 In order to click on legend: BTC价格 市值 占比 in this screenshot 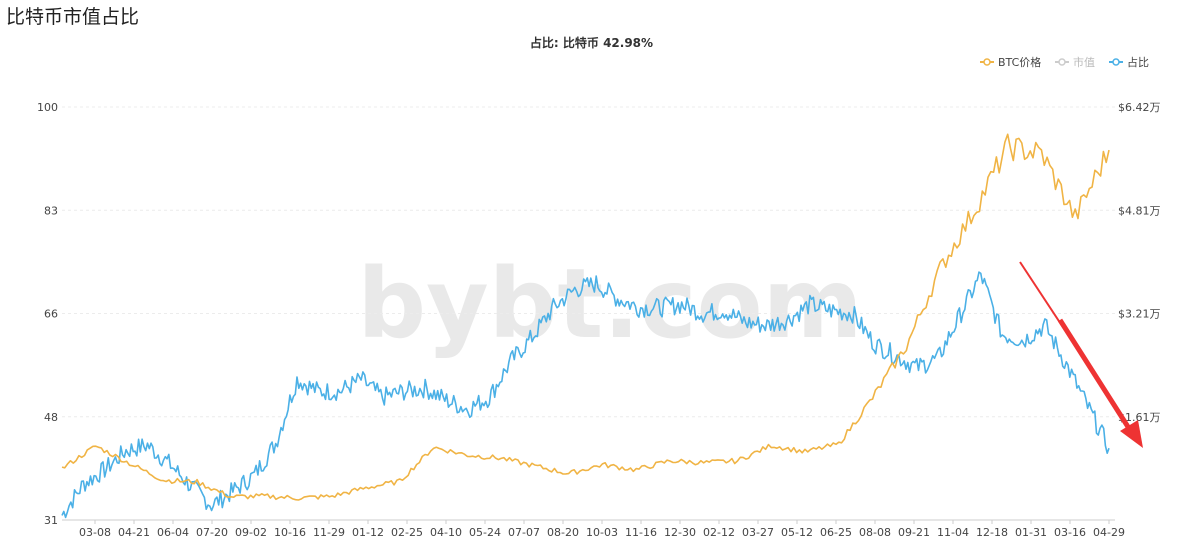, I will do `click(1064, 62)`.